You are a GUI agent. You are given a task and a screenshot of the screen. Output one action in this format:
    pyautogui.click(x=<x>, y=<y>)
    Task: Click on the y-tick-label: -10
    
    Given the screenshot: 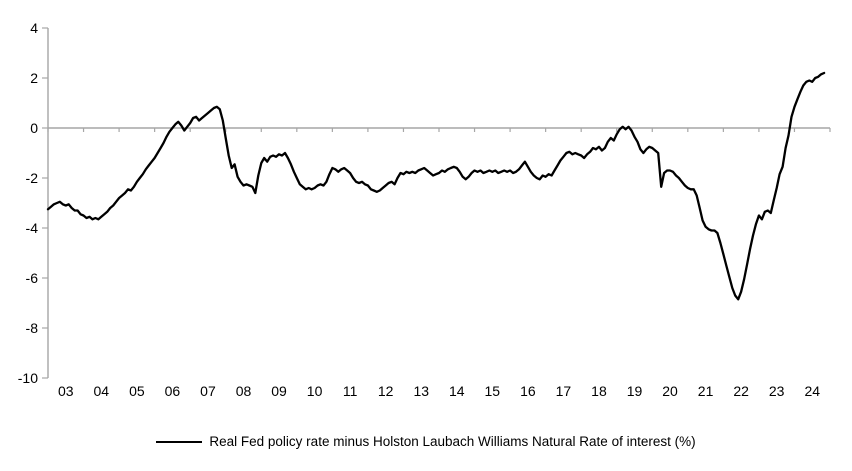 What is the action you would take?
    pyautogui.click(x=28, y=378)
    